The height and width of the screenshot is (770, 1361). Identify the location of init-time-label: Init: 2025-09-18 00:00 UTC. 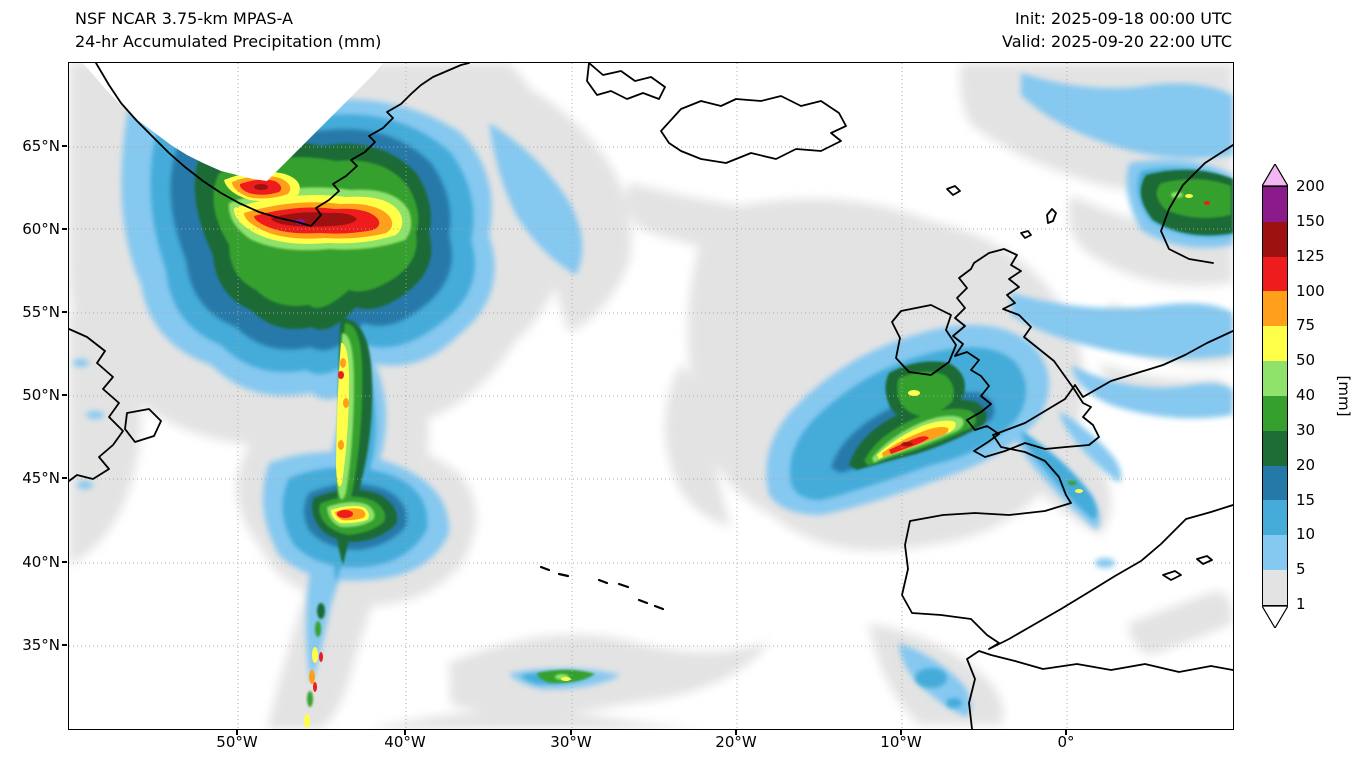
(1123, 18).